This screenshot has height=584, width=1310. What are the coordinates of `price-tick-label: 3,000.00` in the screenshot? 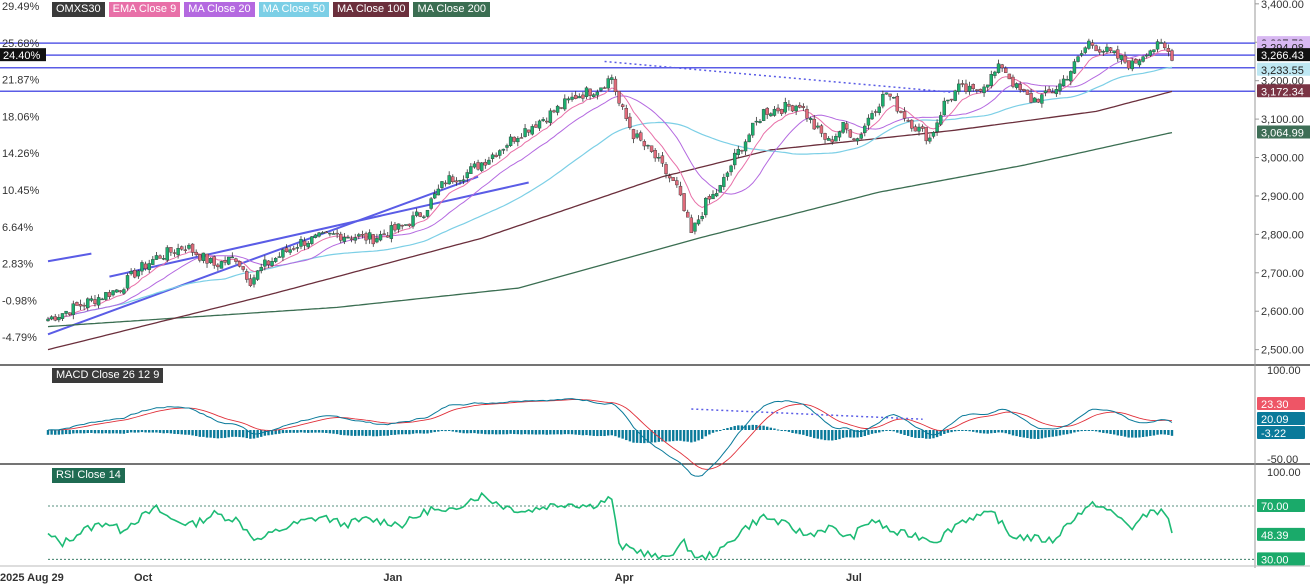 It's located at (1282, 159).